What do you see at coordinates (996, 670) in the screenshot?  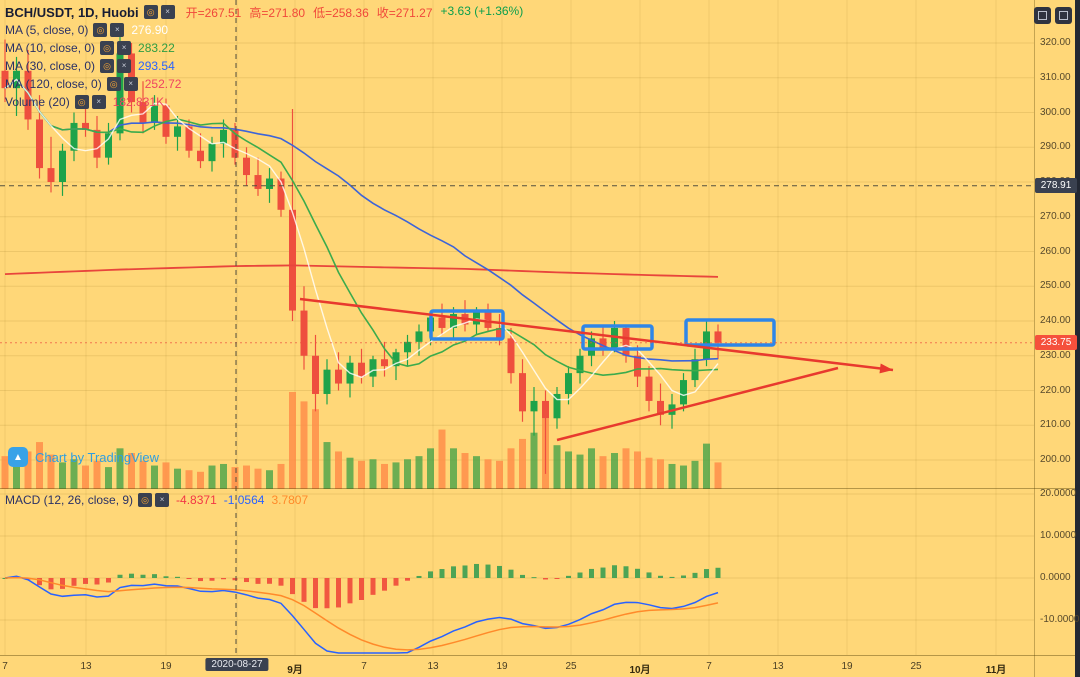 I see `time-tick: 11月` at bounding box center [996, 670].